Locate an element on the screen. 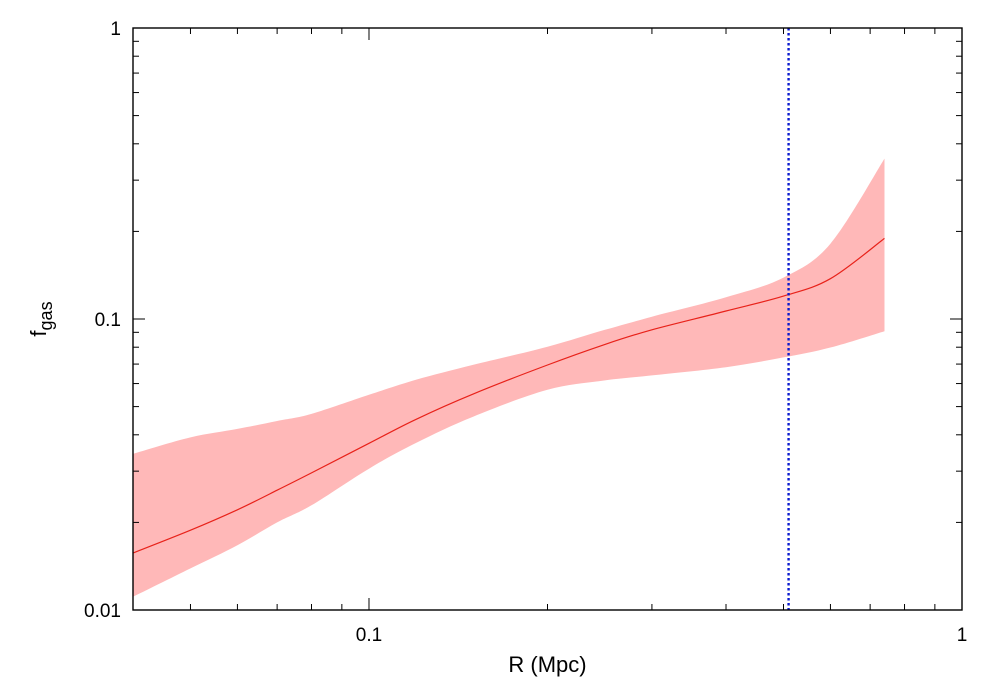 The height and width of the screenshot is (700, 1000). x-axis-label: R (Mpc) is located at coordinates (547, 664).